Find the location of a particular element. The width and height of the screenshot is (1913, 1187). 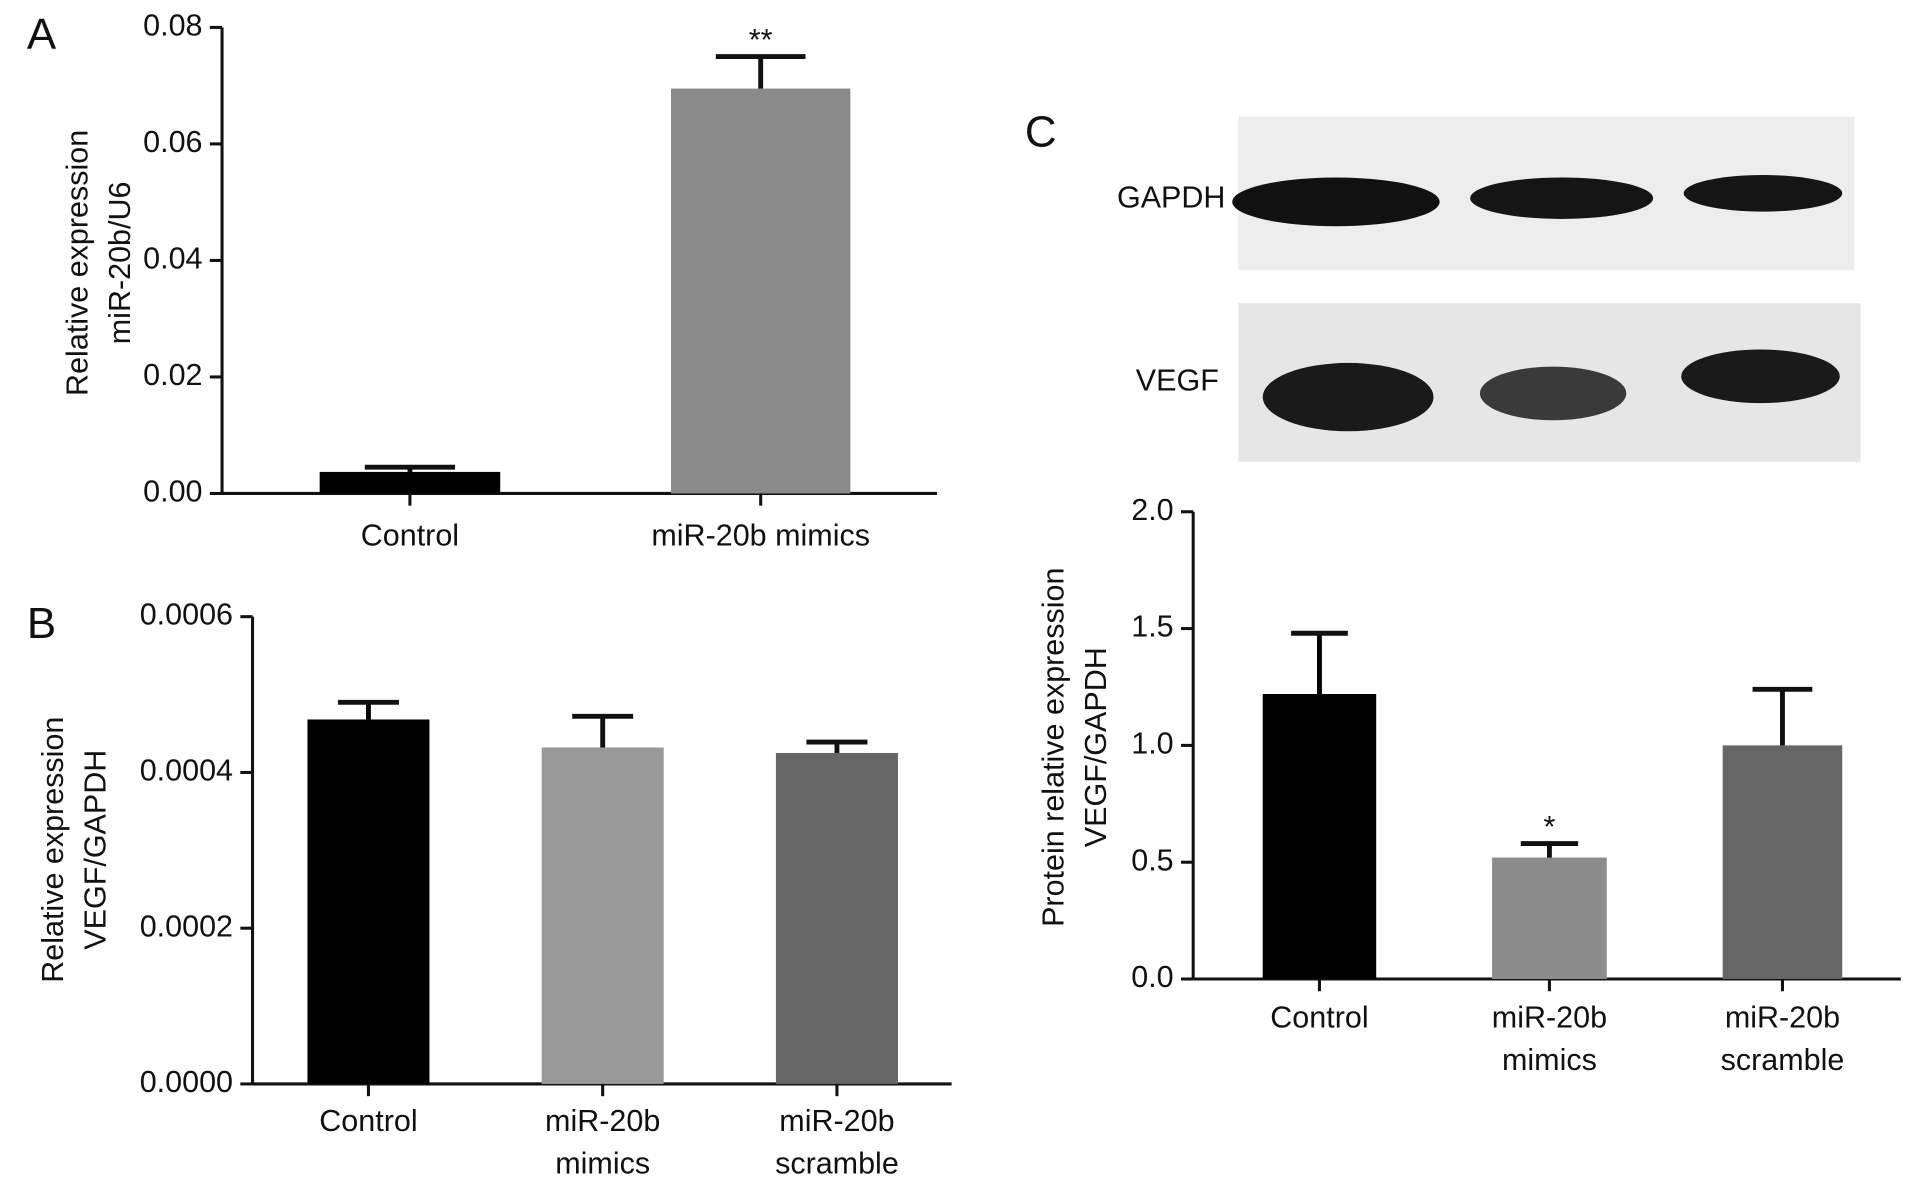

blot-label: VEGF is located at coordinates (1177, 380).